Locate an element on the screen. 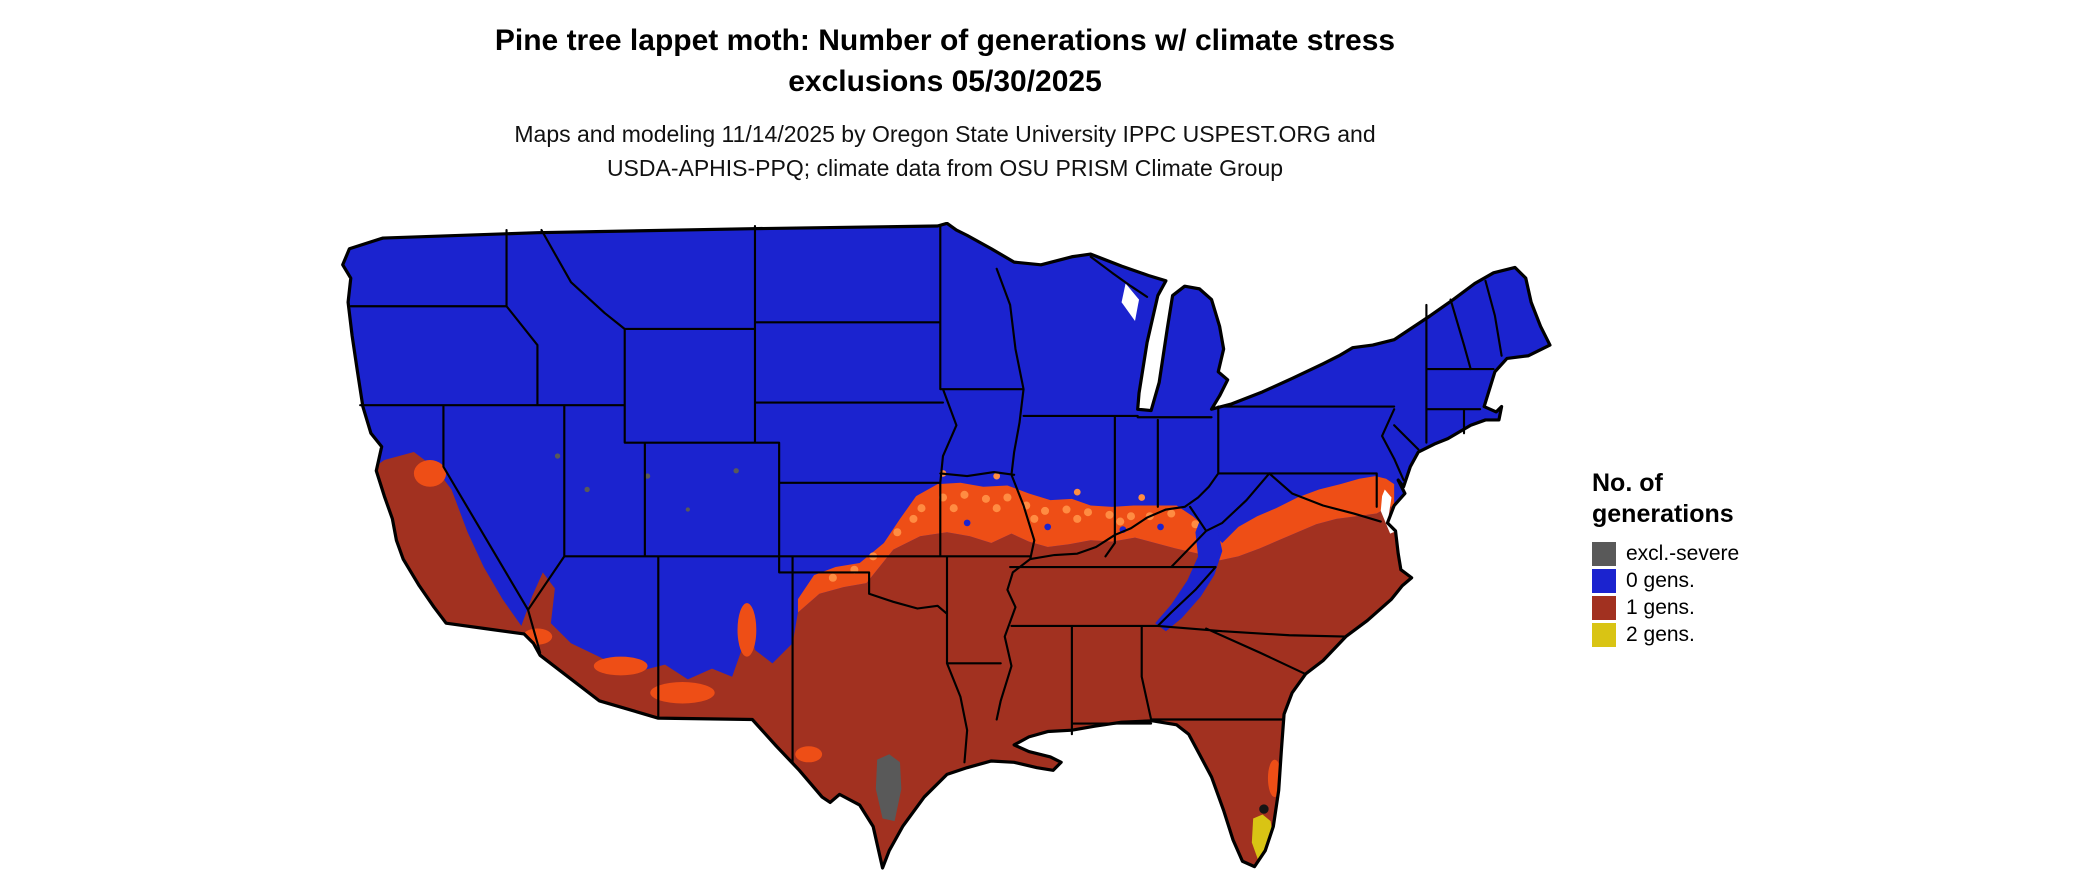 This screenshot has height=892, width=2100. legend-label: excl.-severe is located at coordinates (1683, 553).